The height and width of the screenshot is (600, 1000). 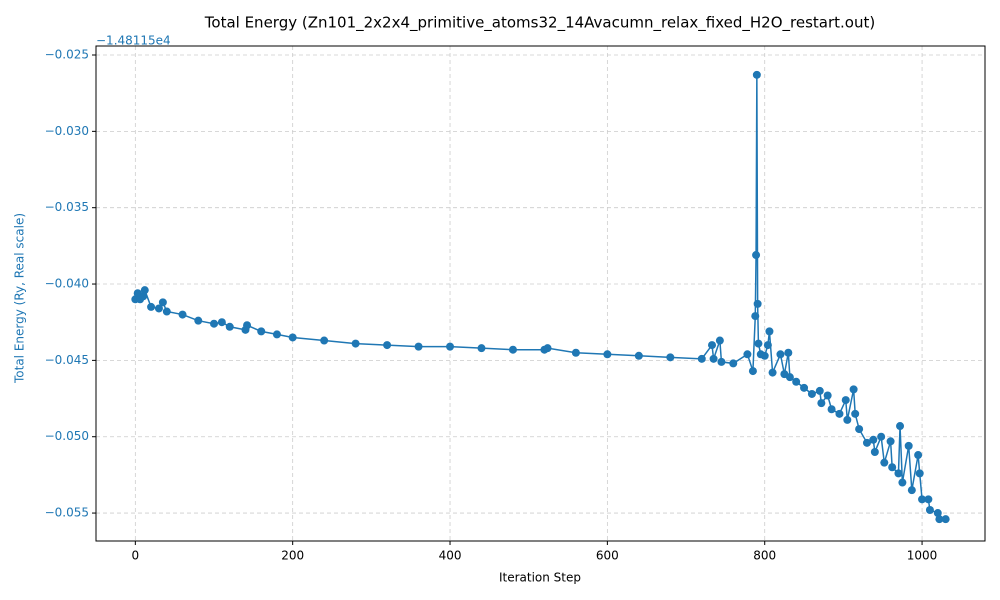 What do you see at coordinates (922, 556) in the screenshot?
I see `x-tick-label: 1000` at bounding box center [922, 556].